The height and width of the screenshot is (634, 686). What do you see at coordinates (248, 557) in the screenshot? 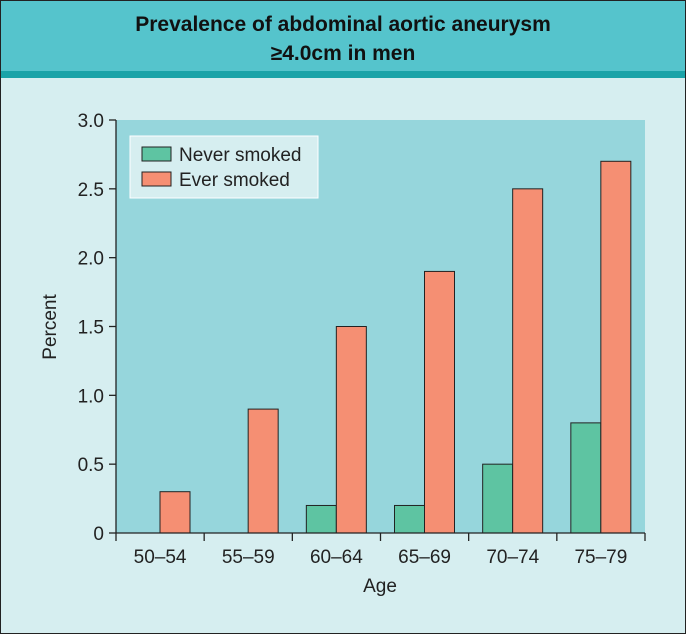
I see `x-tick-label-55–59: 55–59` at bounding box center [248, 557].